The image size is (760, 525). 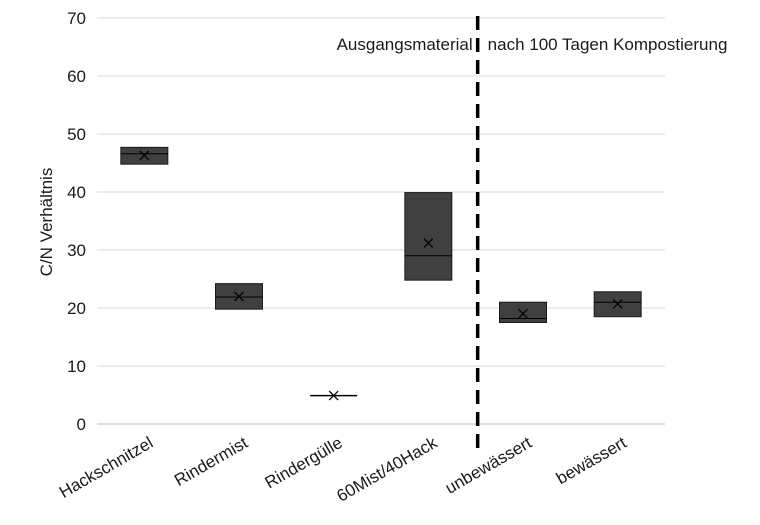 I want to click on box-rindermist, so click(x=239, y=296).